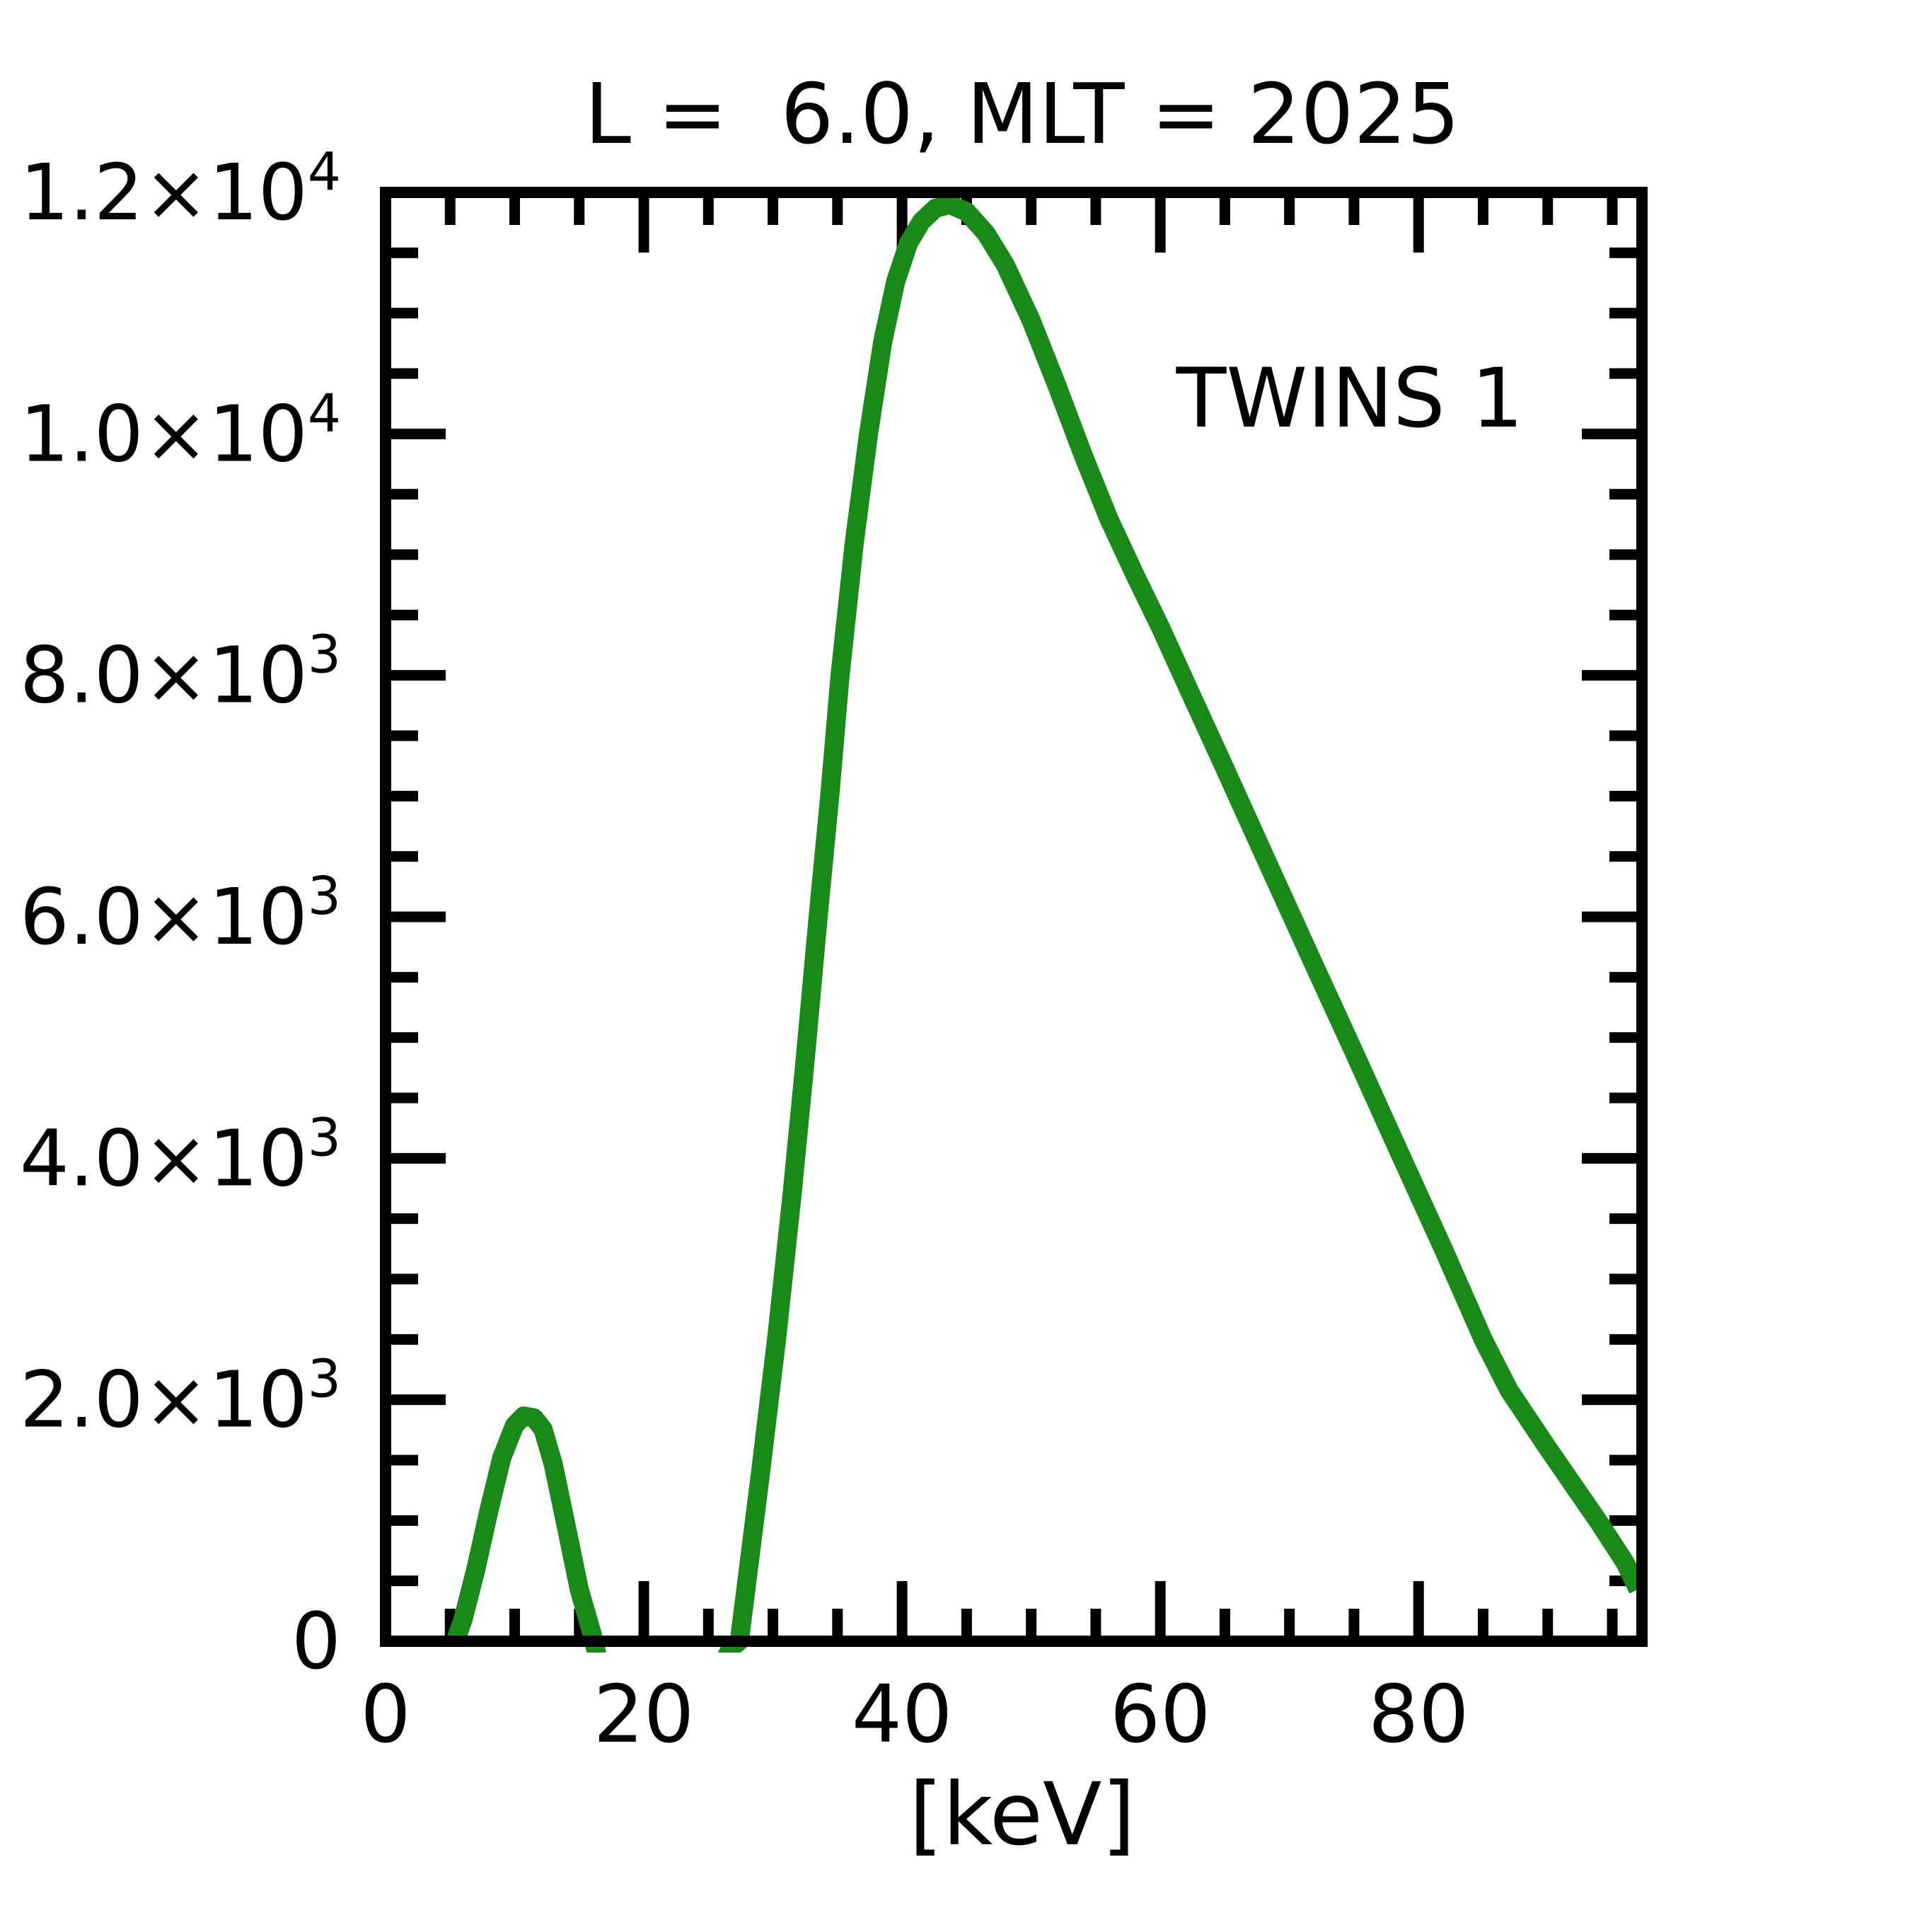 This screenshot has width=1932, height=1932. Describe the element at coordinates (1418, 1715) in the screenshot. I see `x-tick-label: 80` at that location.